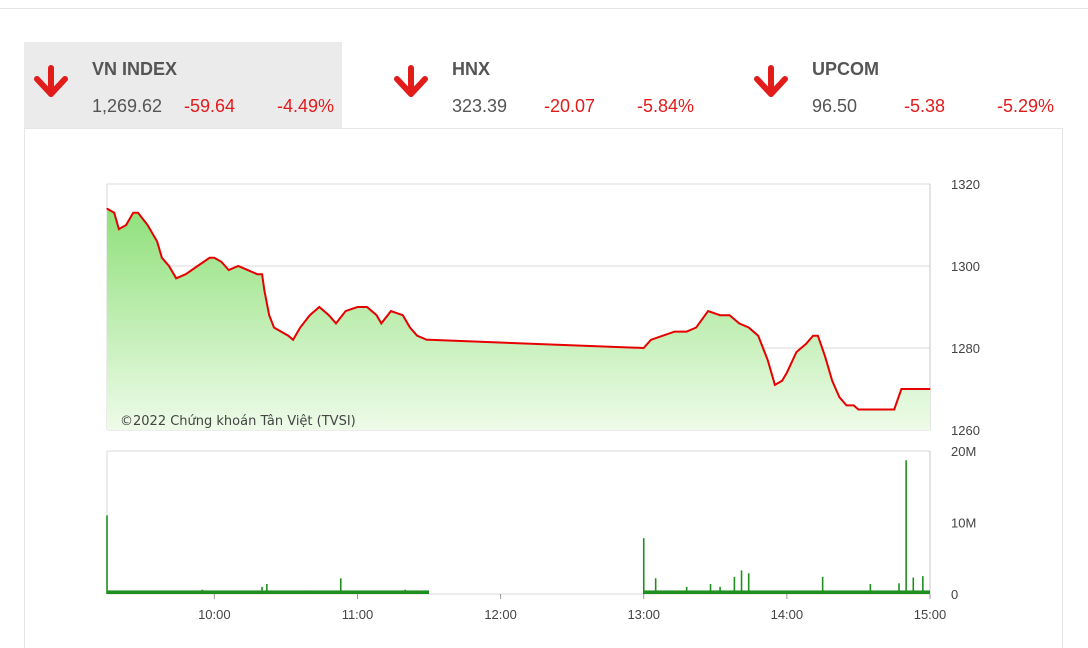 This screenshot has width=1088, height=648. What do you see at coordinates (903, 85) in the screenshot?
I see `index-tab-upcom: UPCOM 96.50 -5.38 -5.29%` at bounding box center [903, 85].